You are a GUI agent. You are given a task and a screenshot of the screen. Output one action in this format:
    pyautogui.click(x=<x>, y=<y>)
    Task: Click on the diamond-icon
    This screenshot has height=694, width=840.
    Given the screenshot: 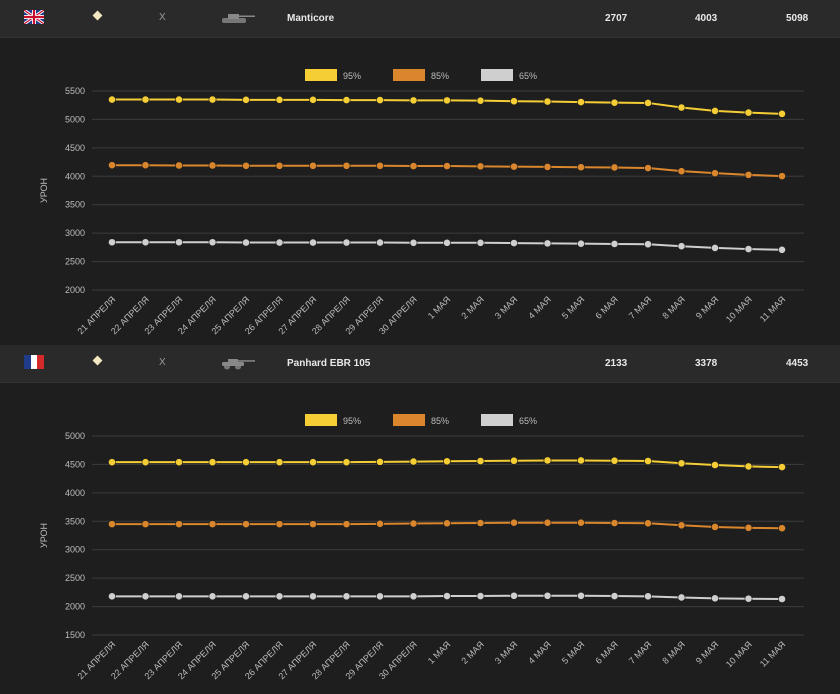 What is the action you would take?
    pyautogui.click(x=97, y=360)
    